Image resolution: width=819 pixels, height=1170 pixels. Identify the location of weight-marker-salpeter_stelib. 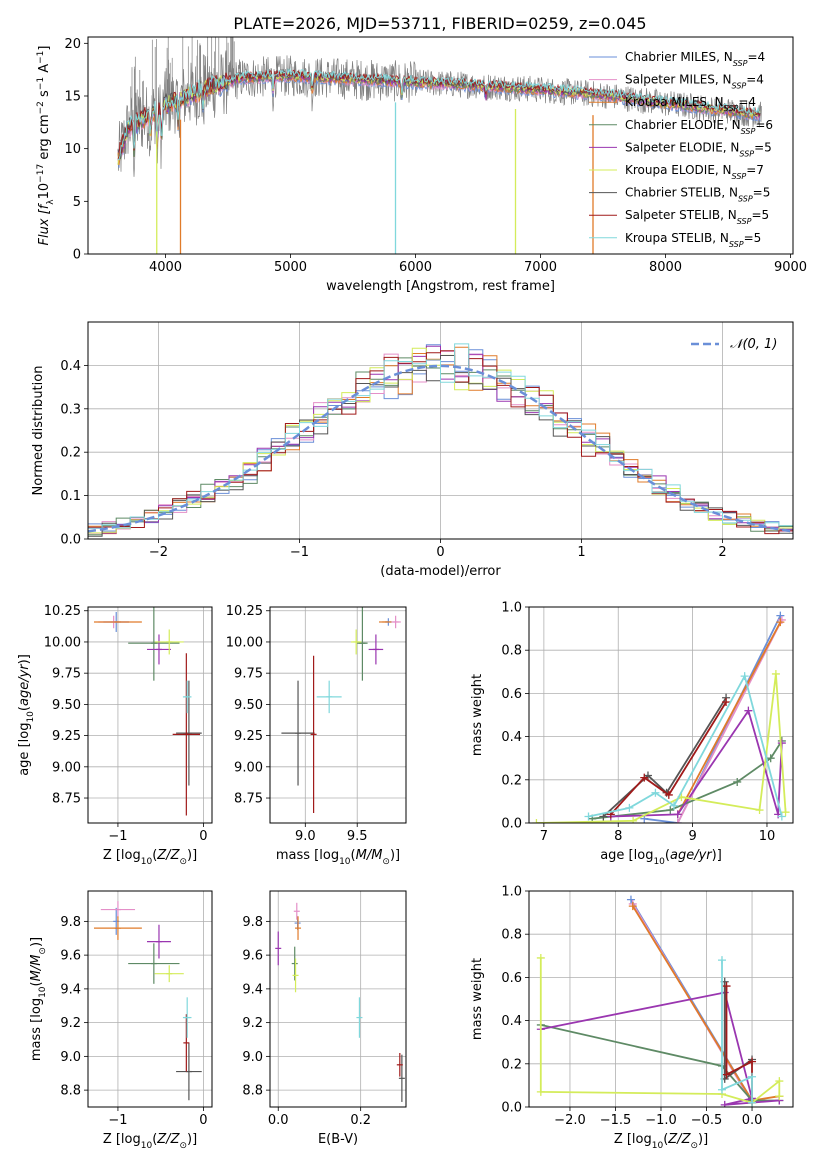
(752, 1061).